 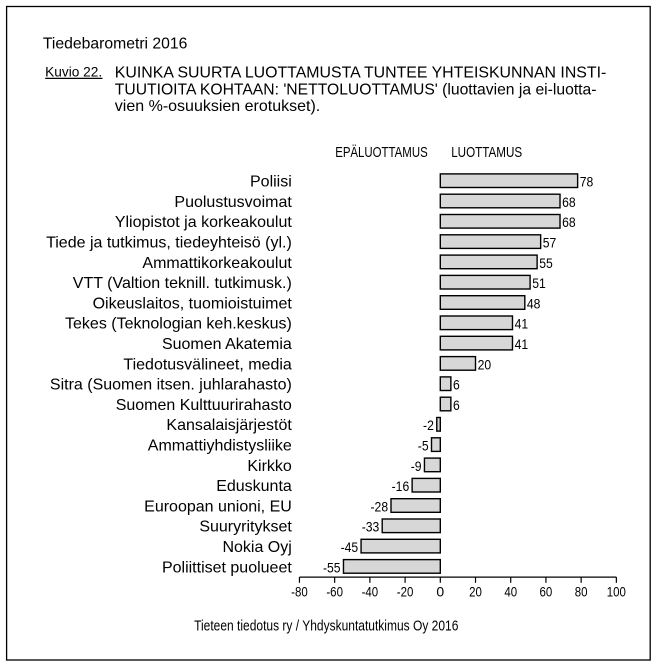 I want to click on svg-text: -5, so click(x=423, y=446).